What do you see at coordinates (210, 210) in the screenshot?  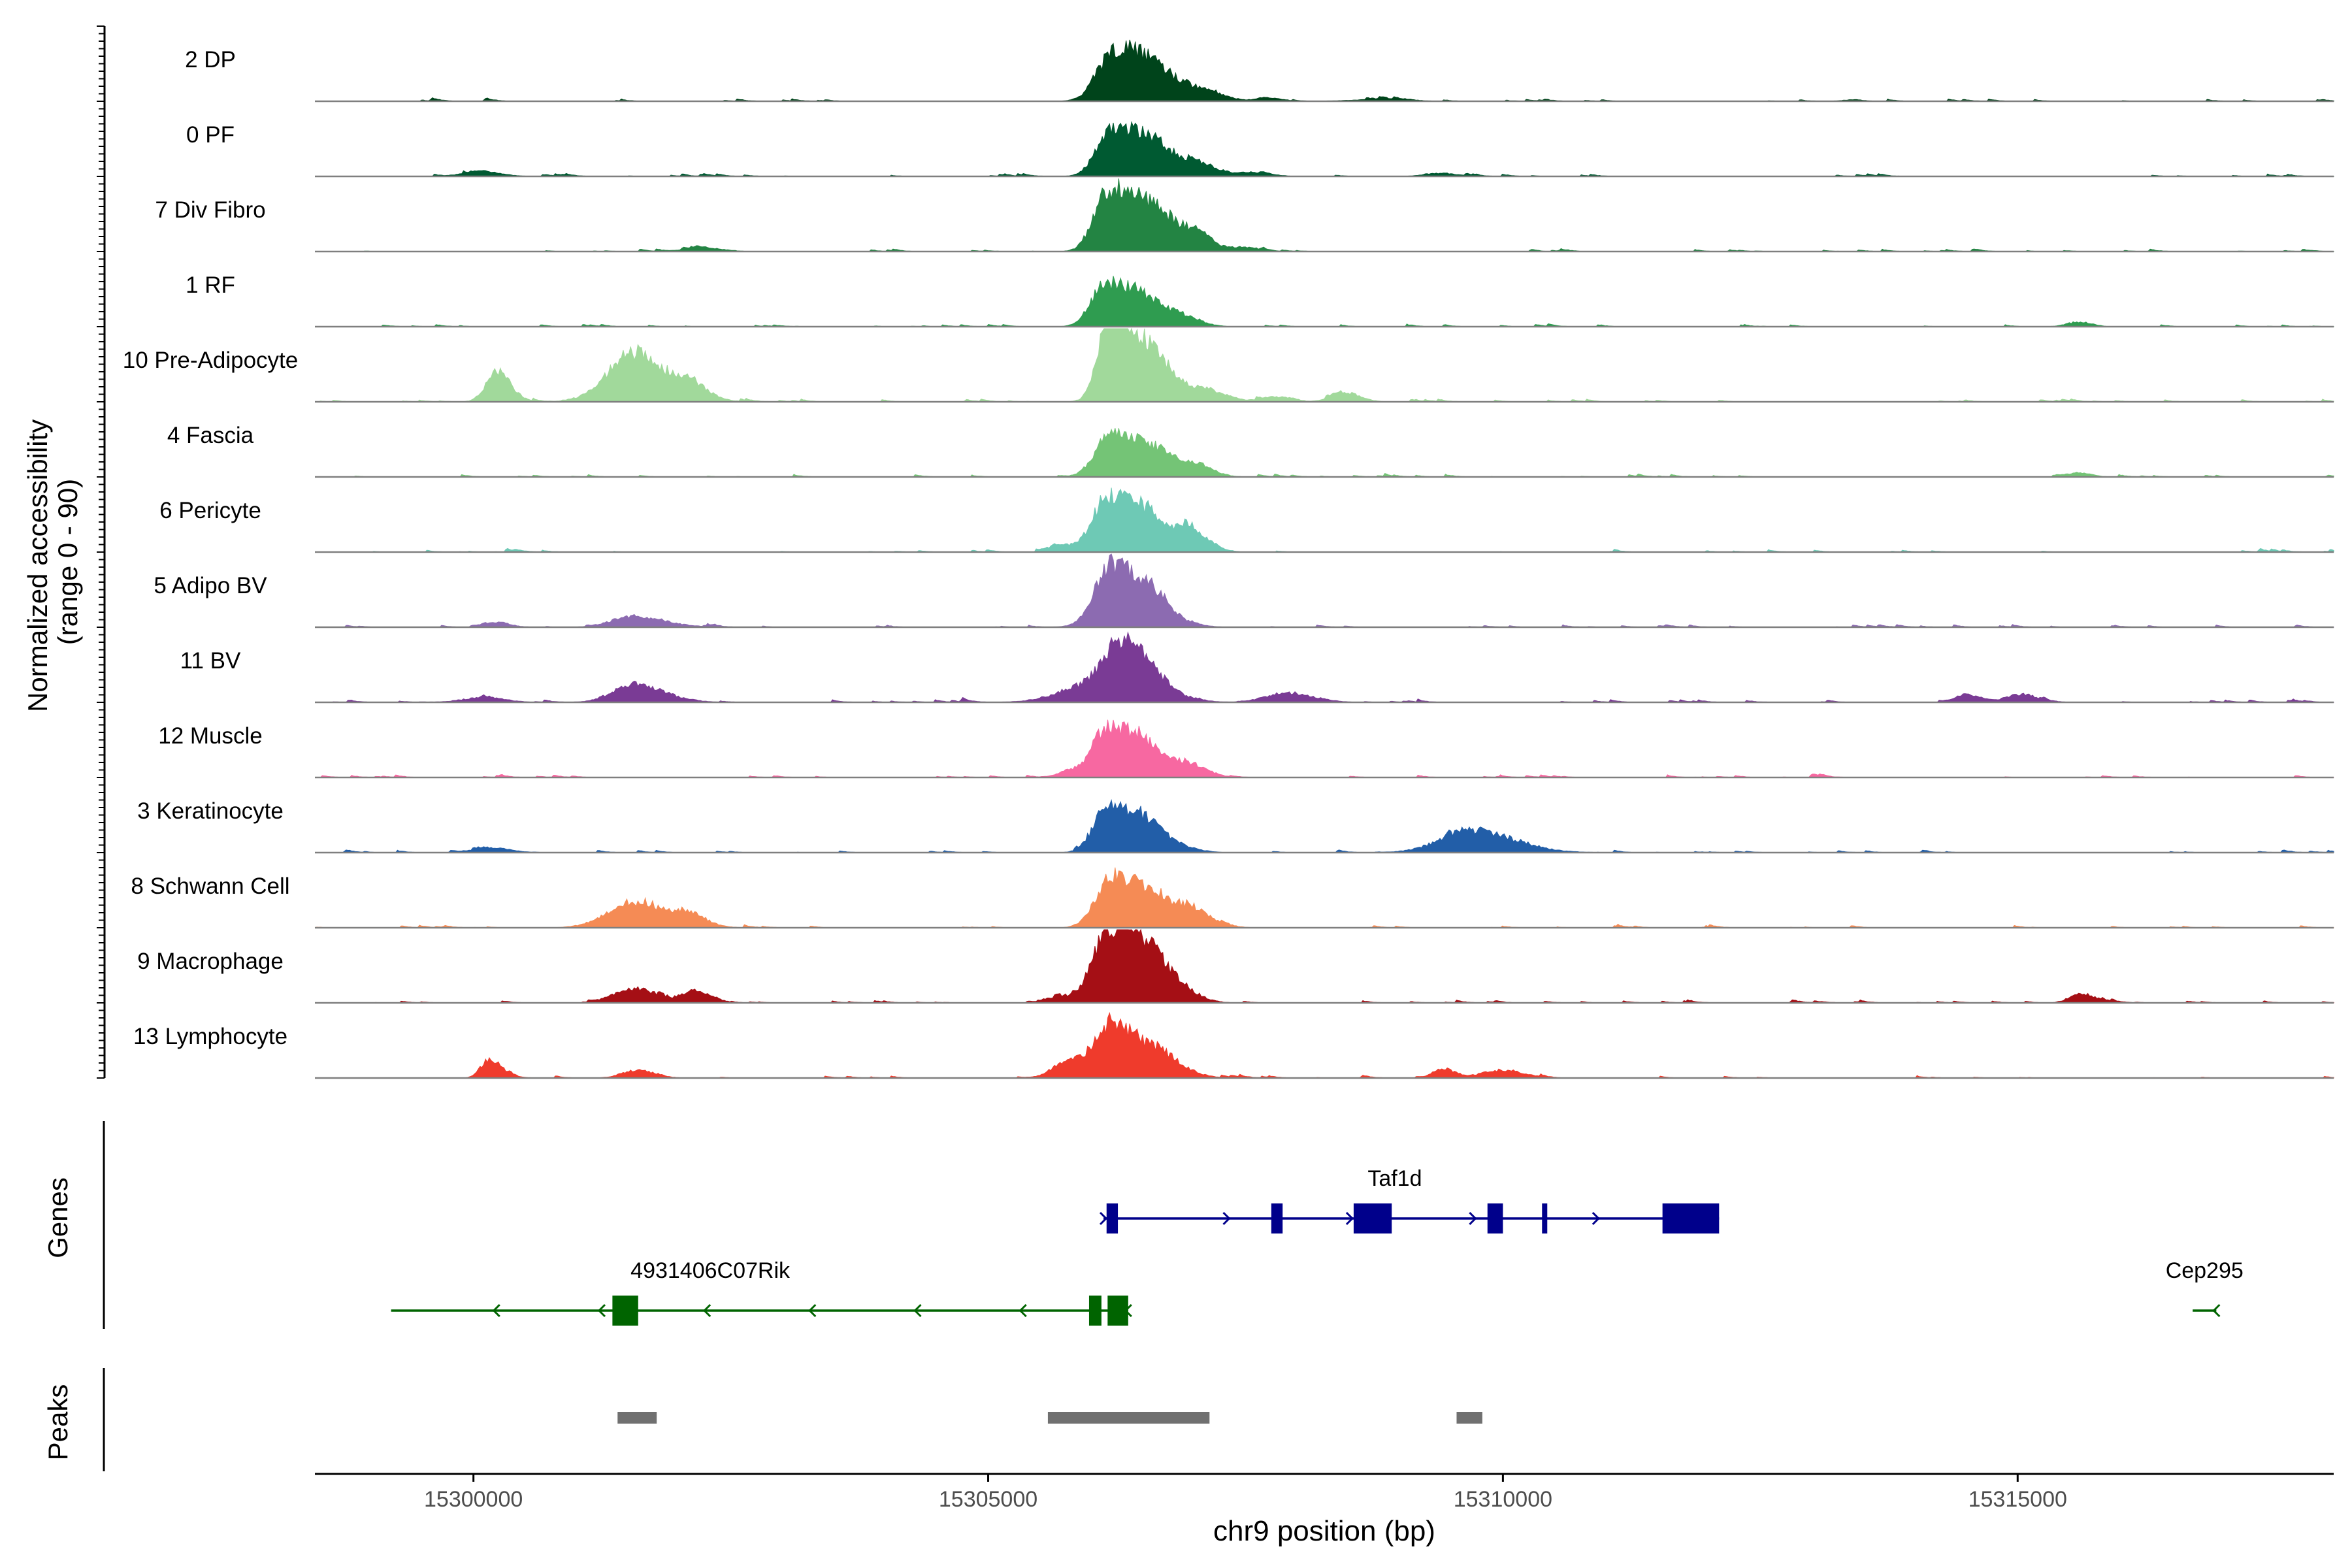 I see `track-label: 7 Div Fibro` at bounding box center [210, 210].